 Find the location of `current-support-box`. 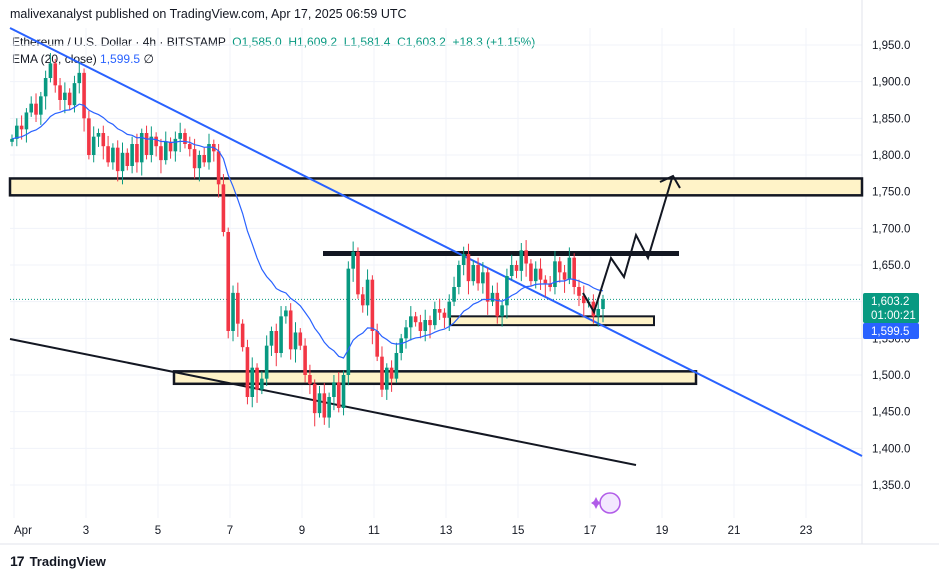

current-support-box is located at coordinates (552, 321).